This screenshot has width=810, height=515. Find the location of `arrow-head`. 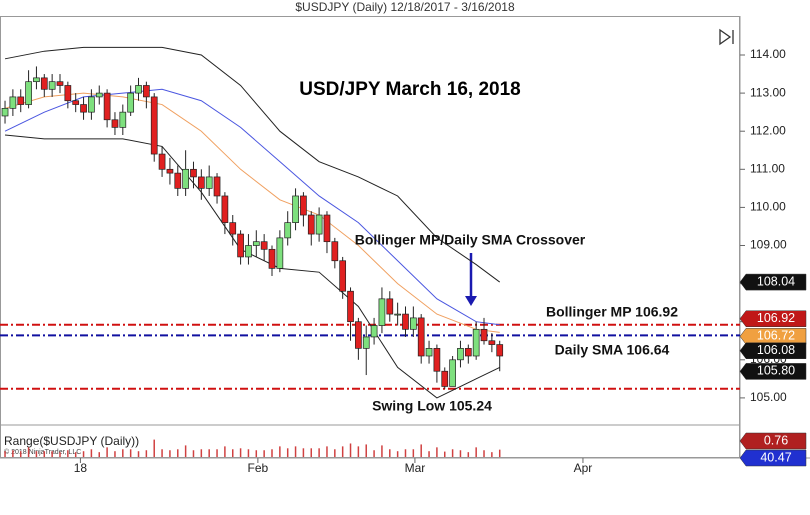

arrow-head is located at coordinates (471, 301).